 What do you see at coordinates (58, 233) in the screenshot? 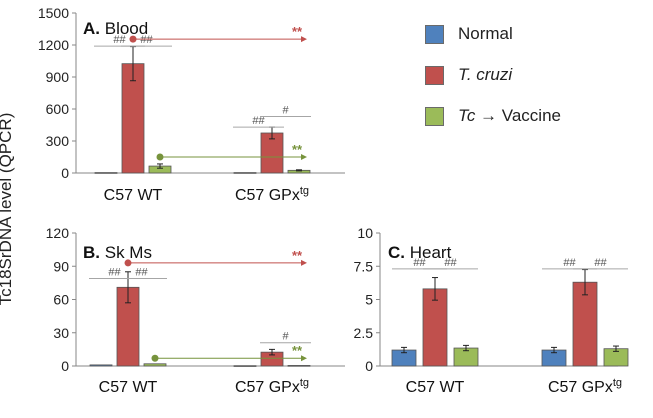
I see `y-tick-label: 120` at bounding box center [58, 233].